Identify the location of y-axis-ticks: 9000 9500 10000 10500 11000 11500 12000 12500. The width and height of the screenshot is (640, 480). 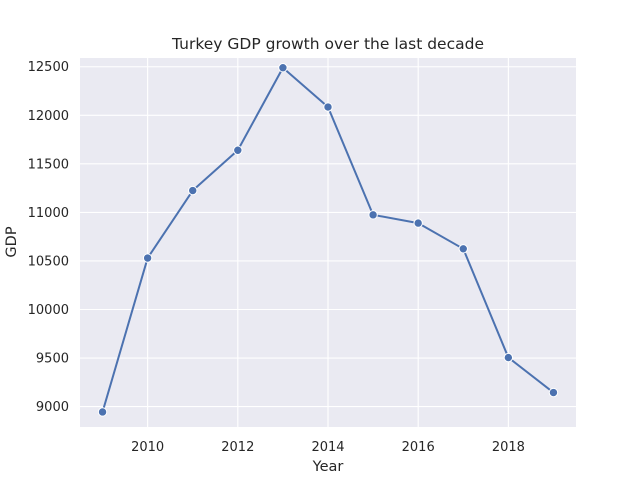
(48, 237).